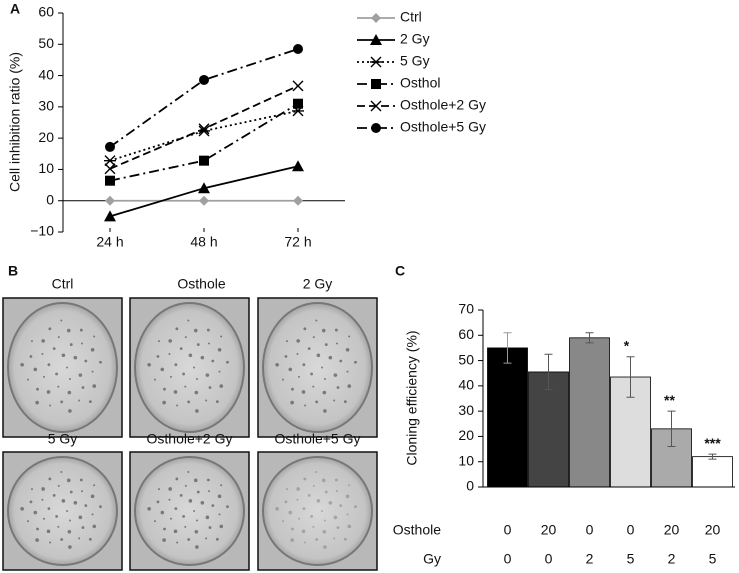 The width and height of the screenshot is (739, 573). What do you see at coordinates (466, 385) in the screenshot?
I see `y-tick-label: 40` at bounding box center [466, 385].